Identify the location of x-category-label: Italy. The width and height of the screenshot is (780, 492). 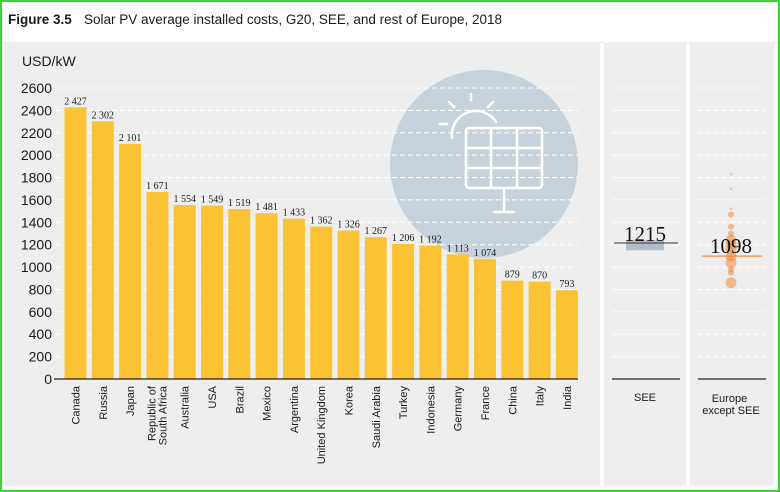
(541, 396).